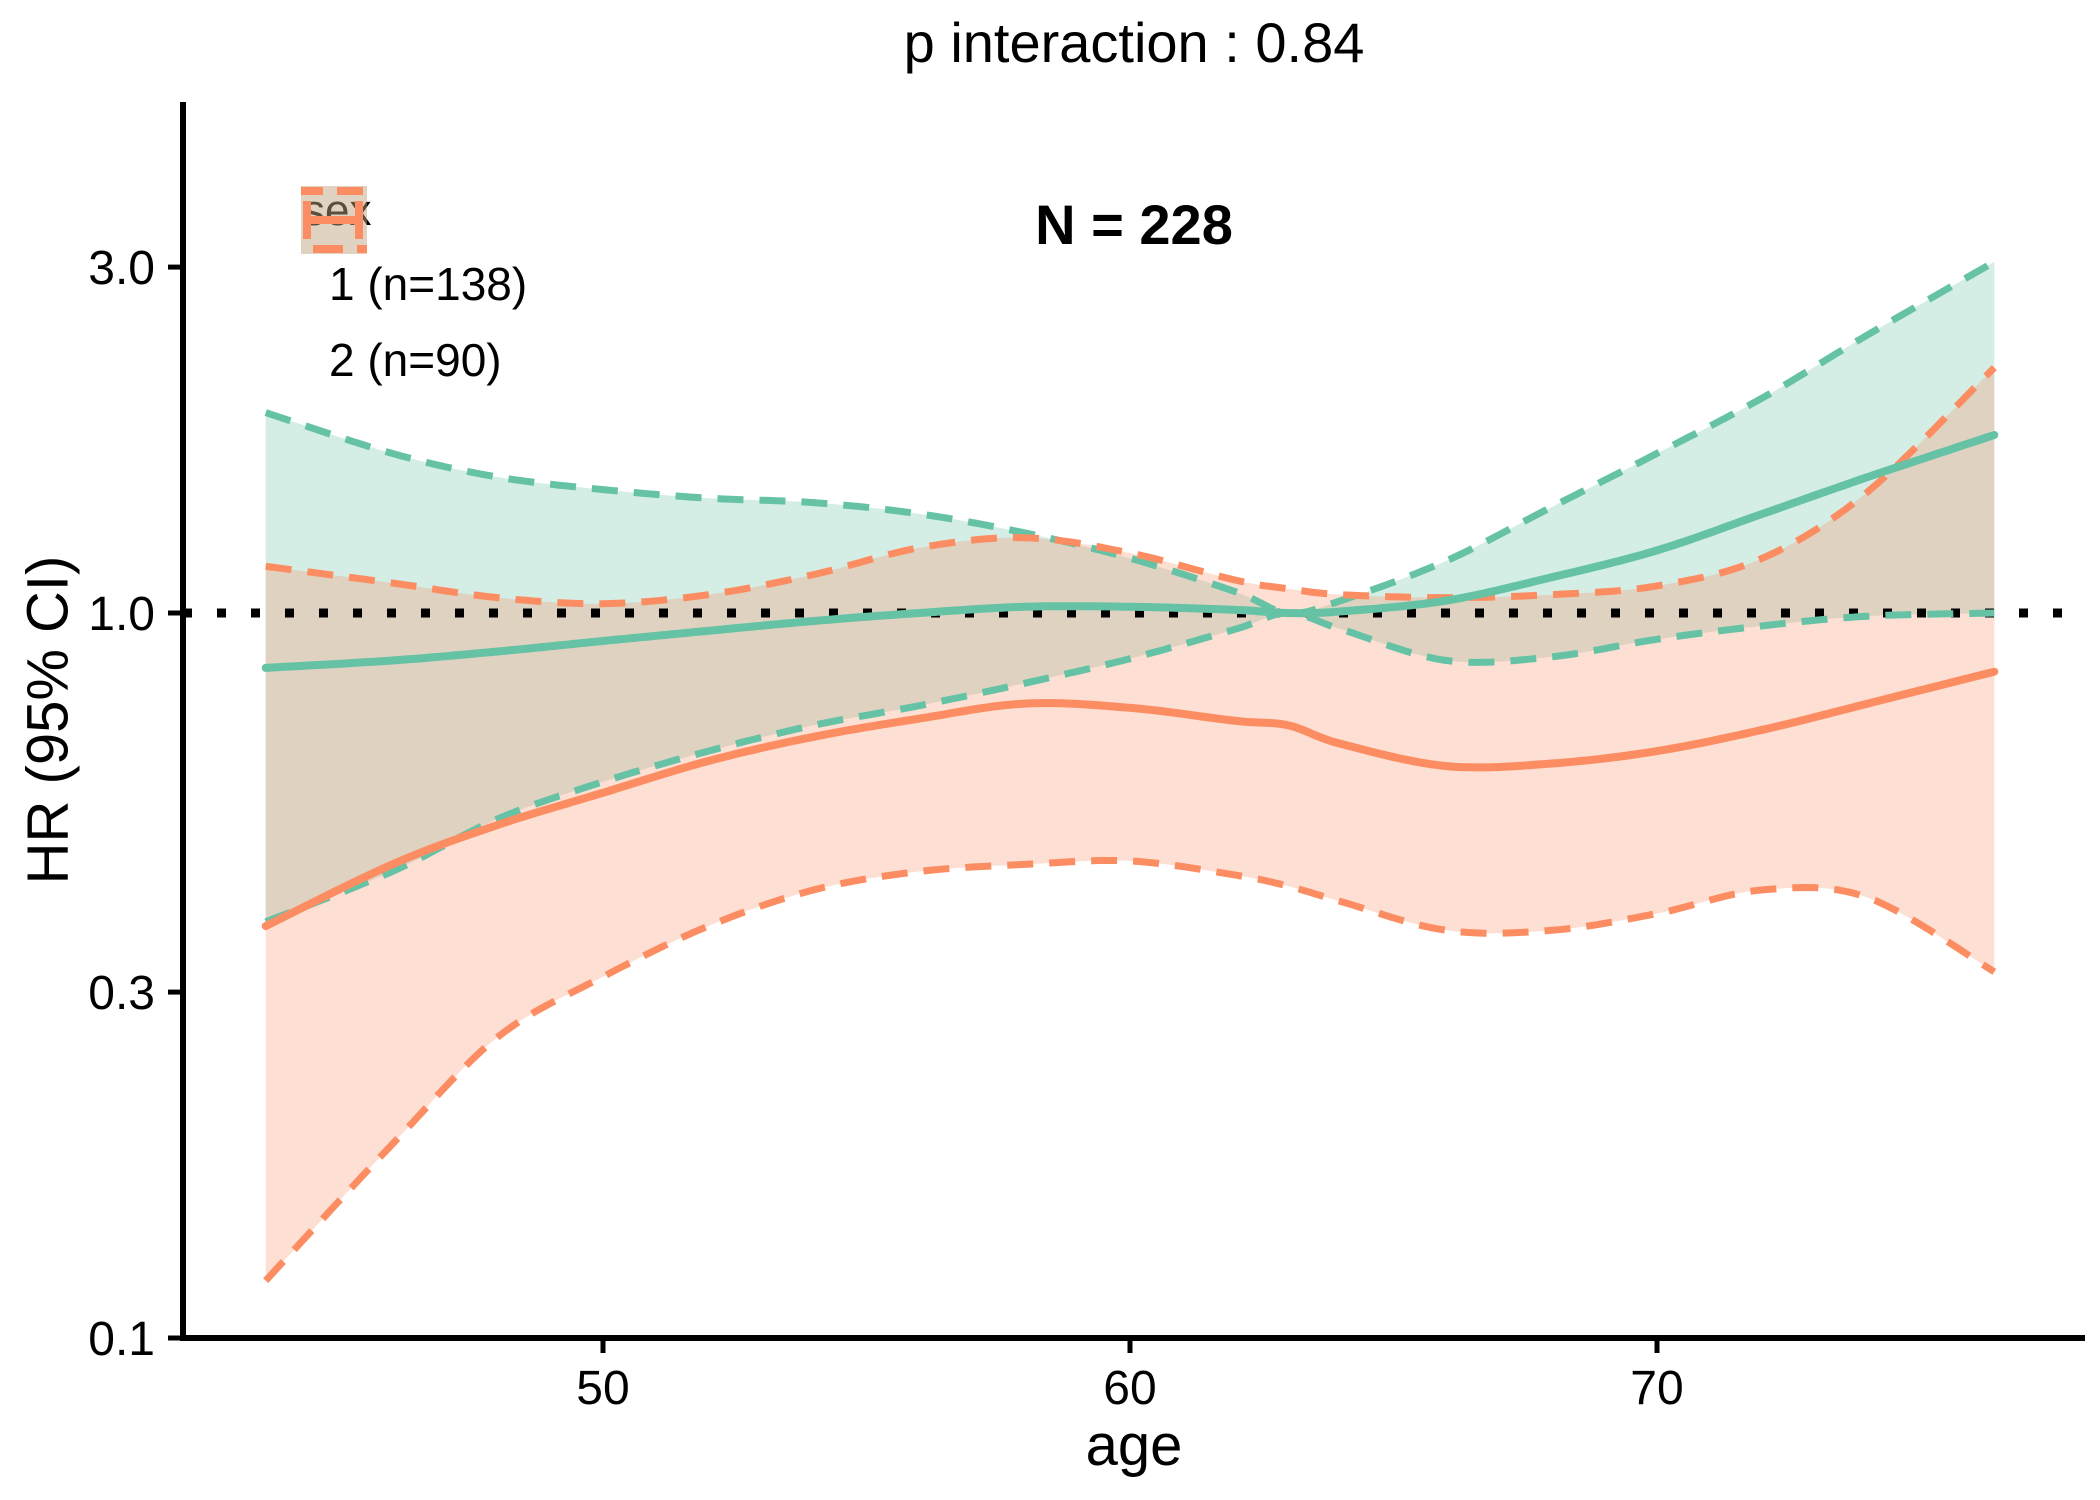  Describe the element at coordinates (1134, 224) in the screenshot. I see `sample-size-annotation: N = 228` at that location.